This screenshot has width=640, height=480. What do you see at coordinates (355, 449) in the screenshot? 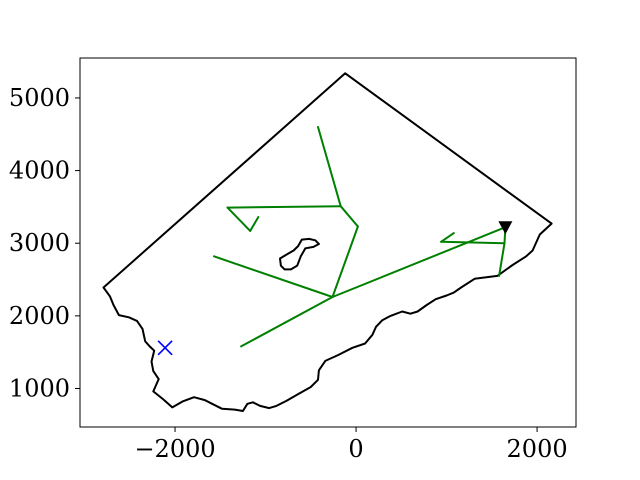
I see `x-tick-label: 0` at bounding box center [355, 449].